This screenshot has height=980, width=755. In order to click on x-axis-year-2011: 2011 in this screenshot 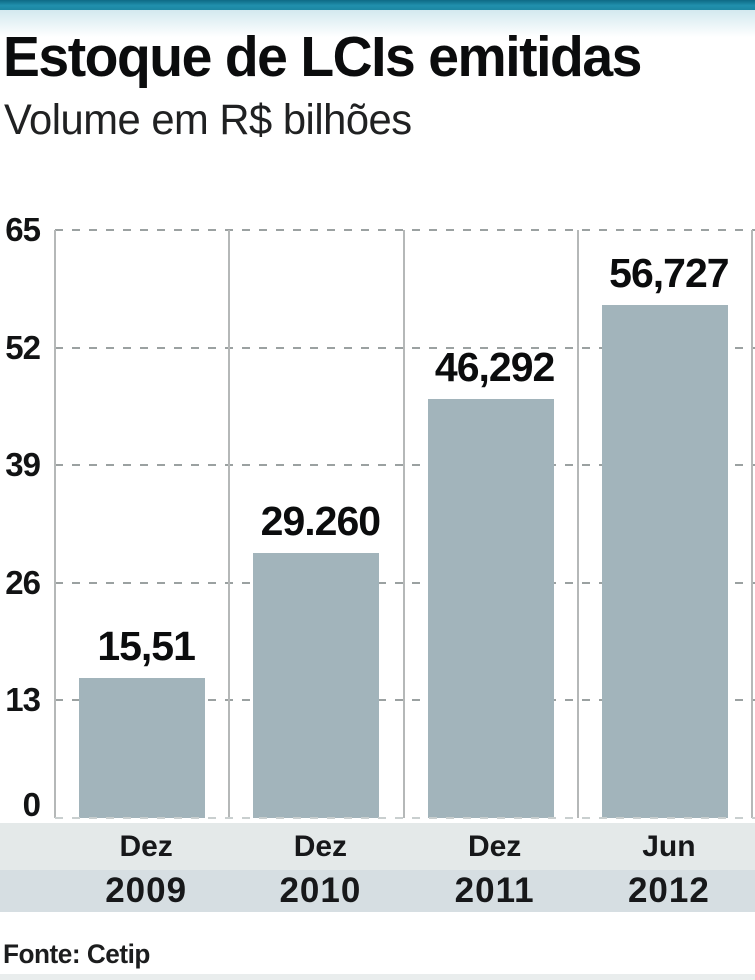, I will do `click(494, 890)`.